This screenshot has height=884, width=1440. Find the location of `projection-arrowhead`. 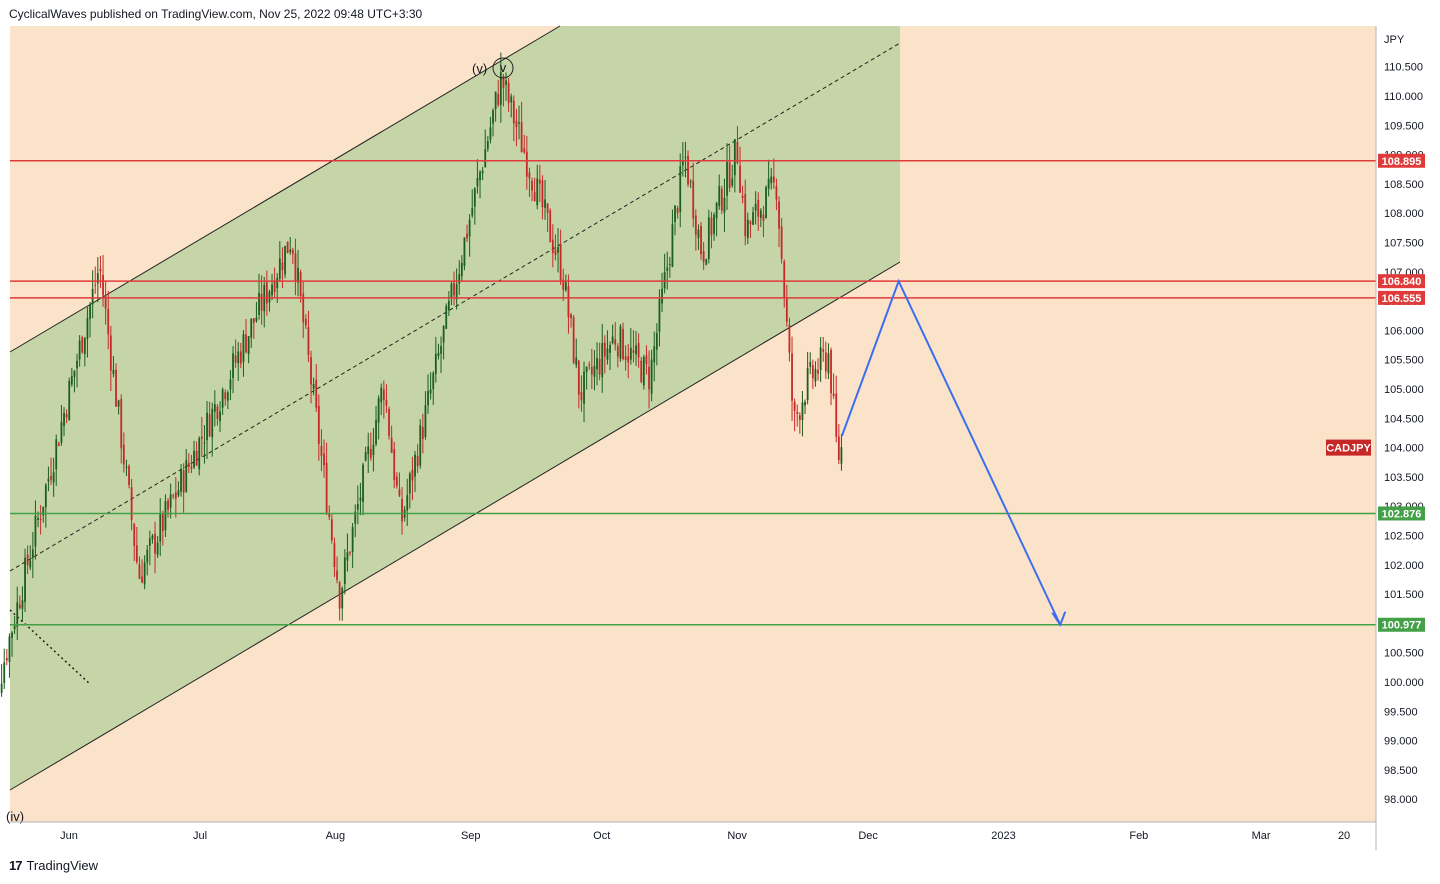

projection-arrowhead is located at coordinates (1059, 619).